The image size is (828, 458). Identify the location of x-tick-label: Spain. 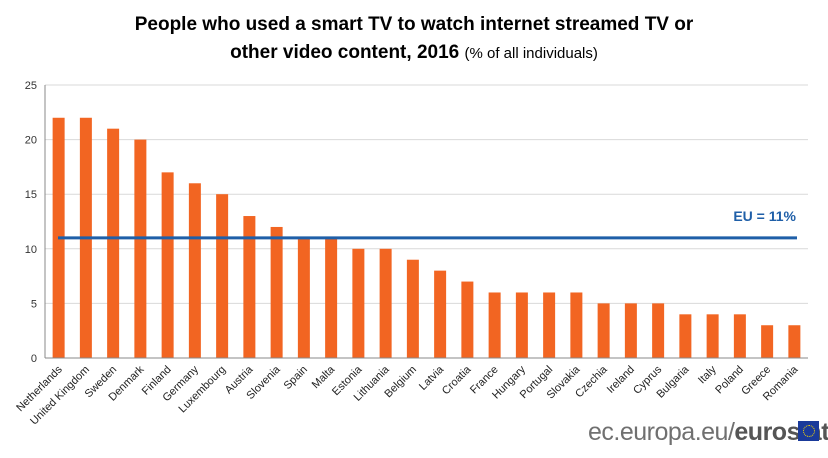
(296, 378).